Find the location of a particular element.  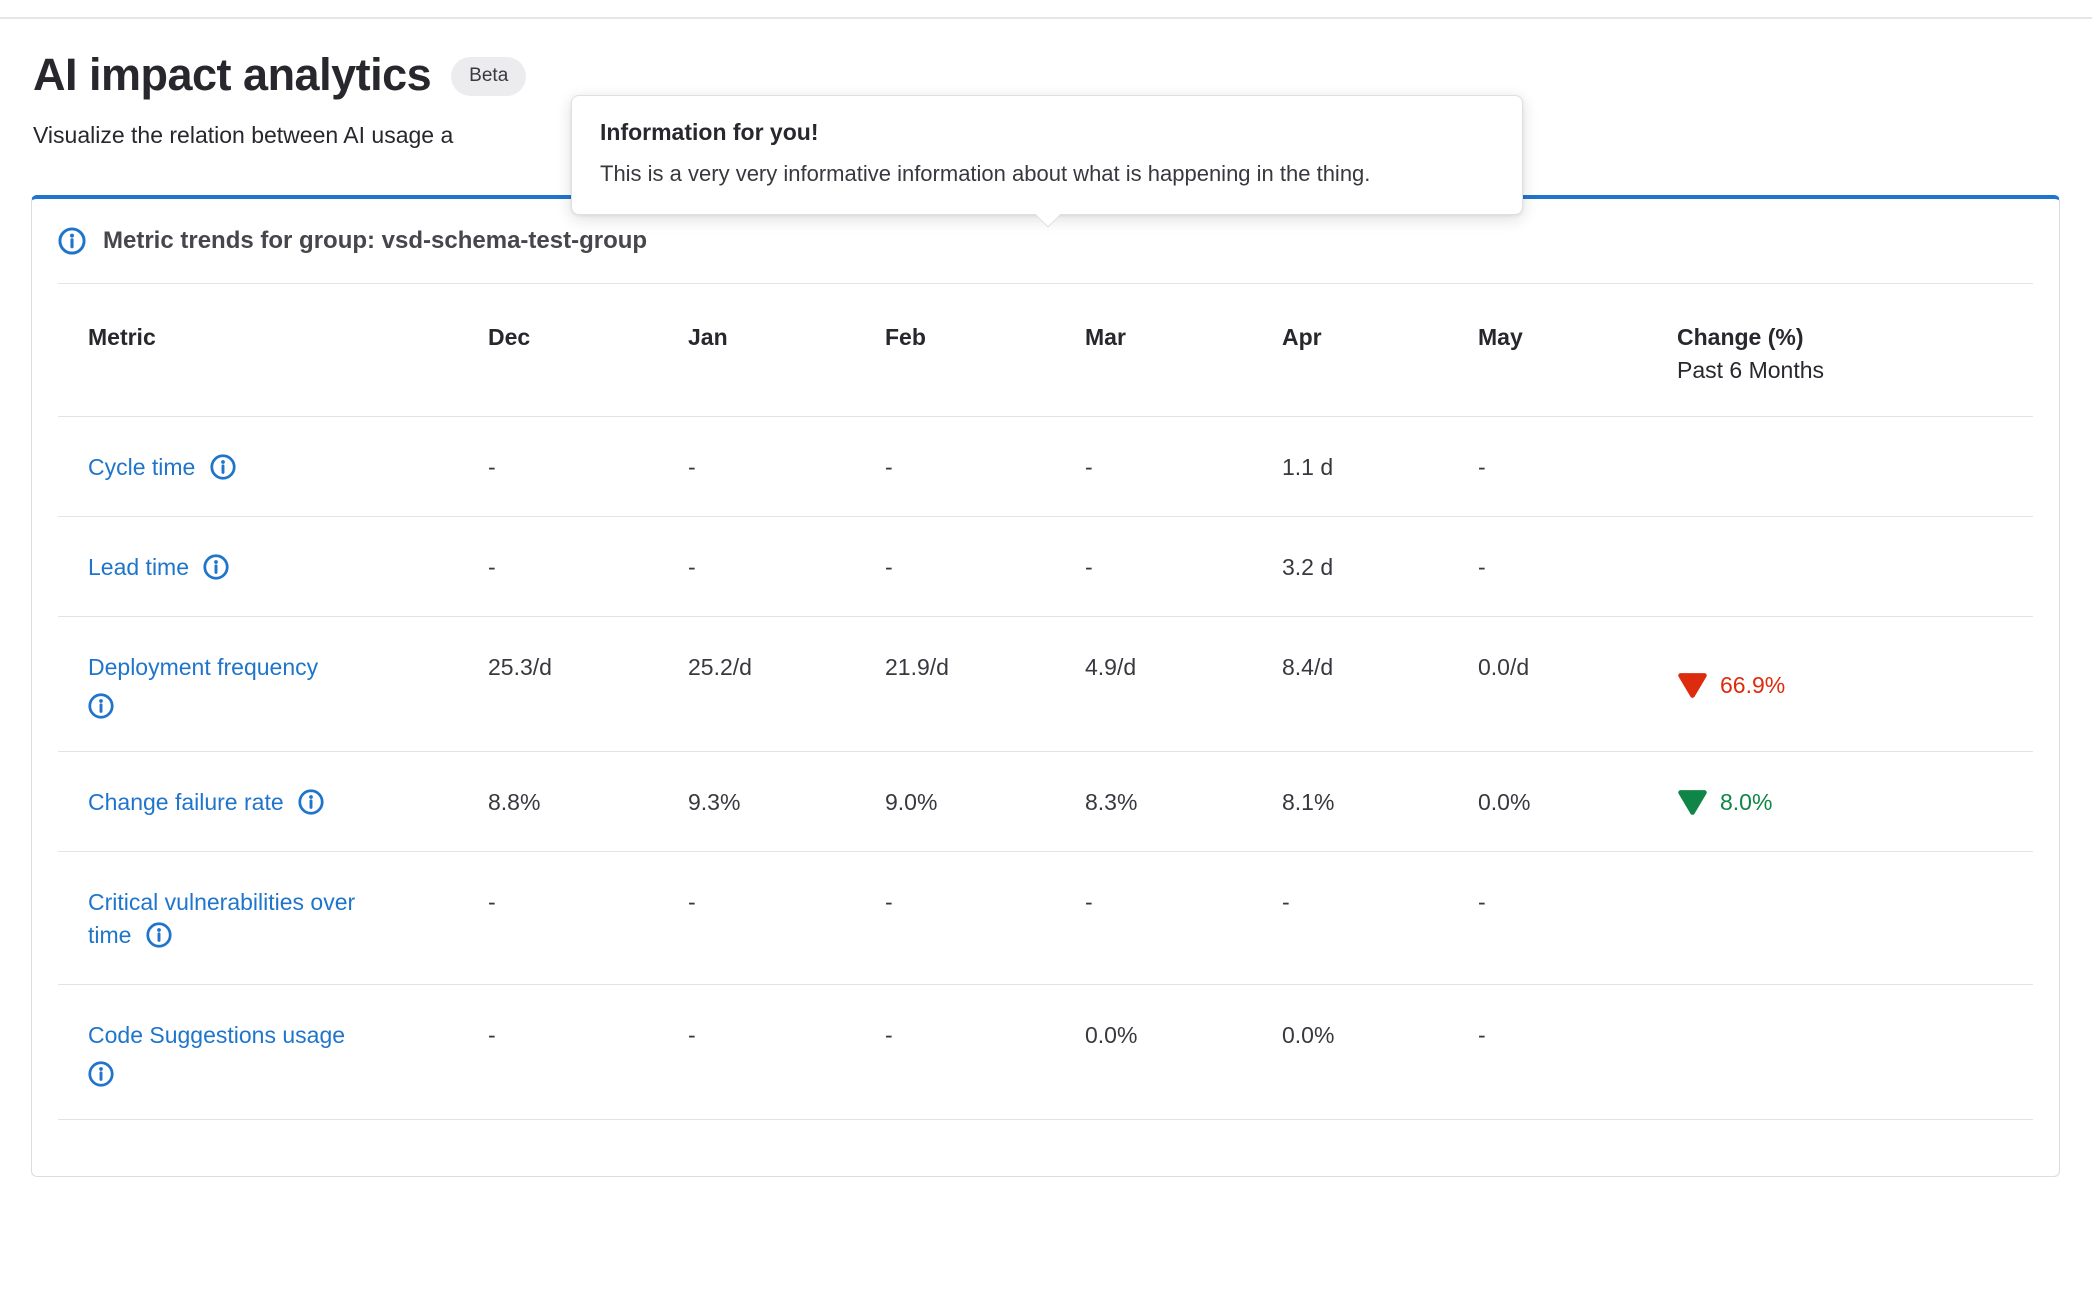

column-header-label: Dec is located at coordinates (509, 337).